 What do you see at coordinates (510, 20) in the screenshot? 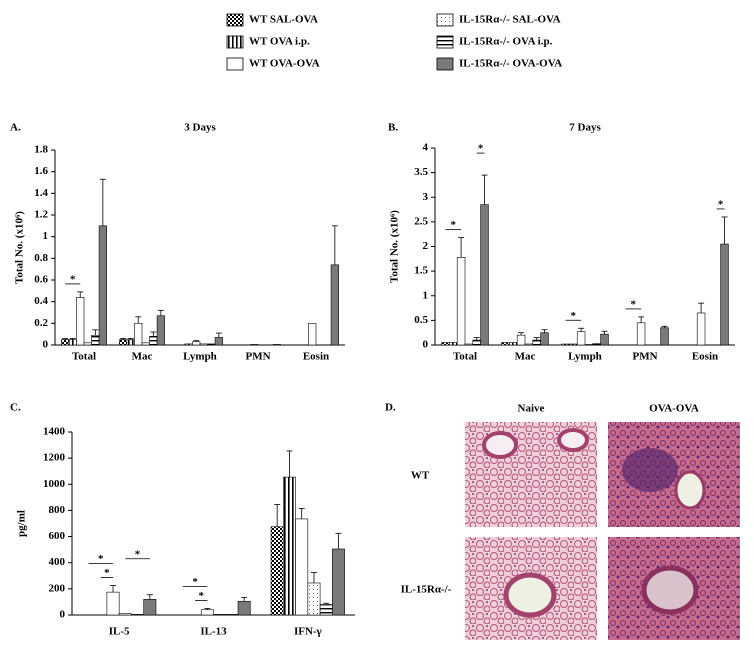
I see `legend-label: IL-15Rα-/- SAL-OVA` at bounding box center [510, 20].